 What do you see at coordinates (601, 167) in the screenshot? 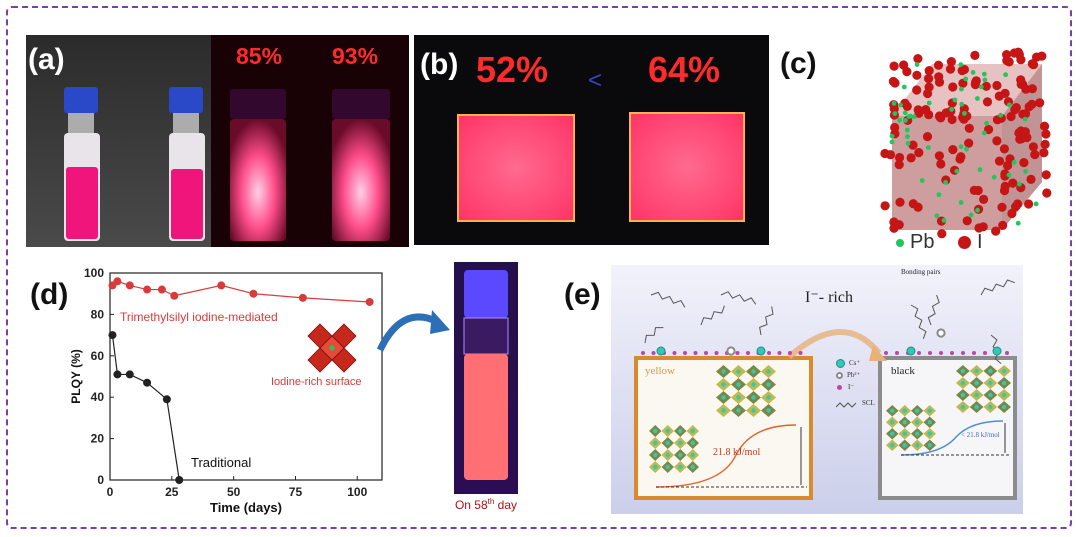
I see `panel-b-photo` at bounding box center [601, 167].